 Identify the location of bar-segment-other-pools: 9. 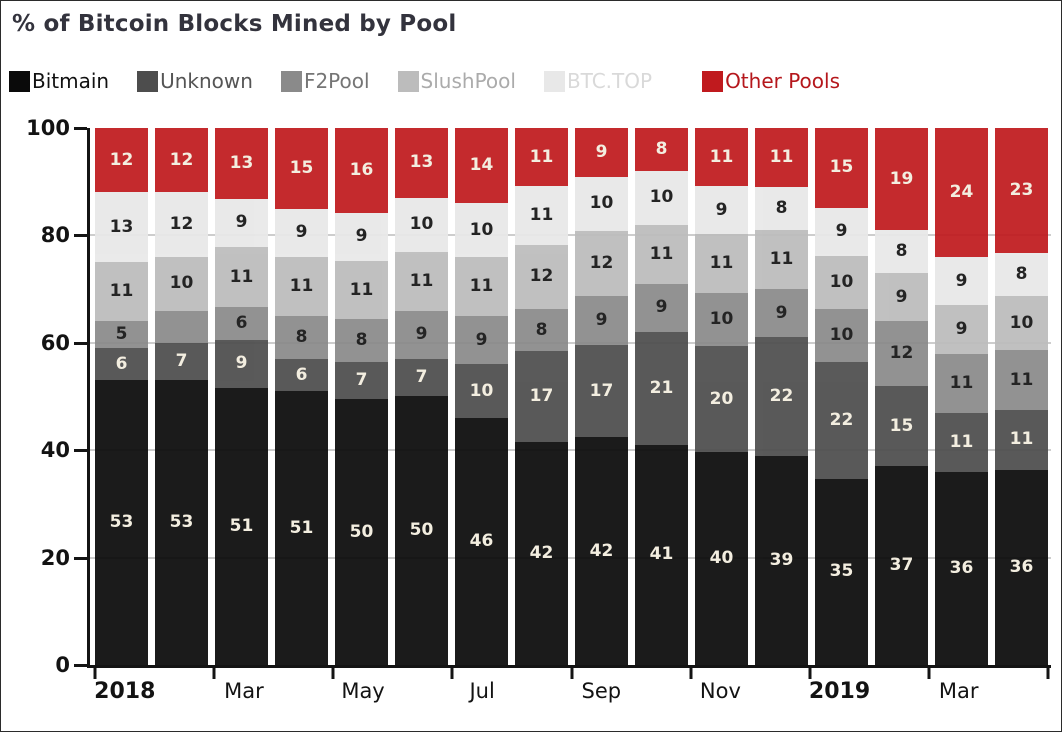
(601, 152).